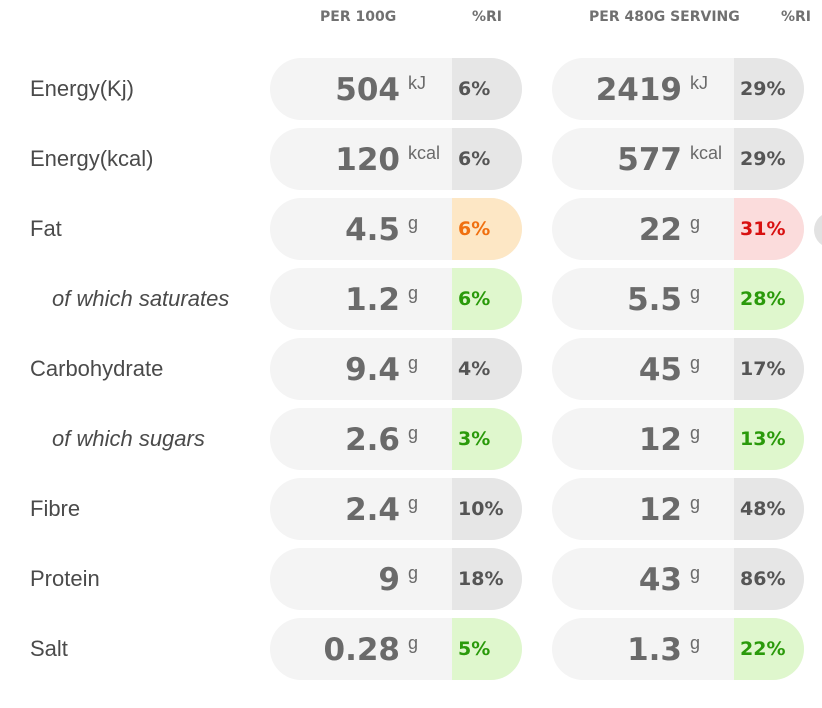 Image resolution: width=822 pixels, height=708 pixels. Describe the element at coordinates (487, 649) in the screenshot. I see `per-100g-ri-percent: 5%` at that location.